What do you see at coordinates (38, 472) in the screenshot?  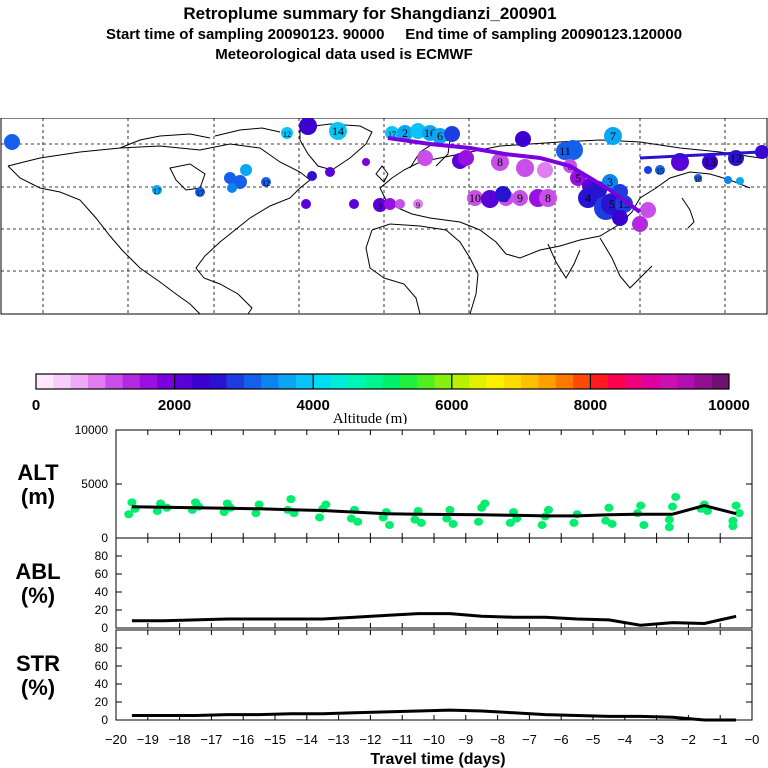 I see `y-axis-label: ALT` at bounding box center [38, 472].